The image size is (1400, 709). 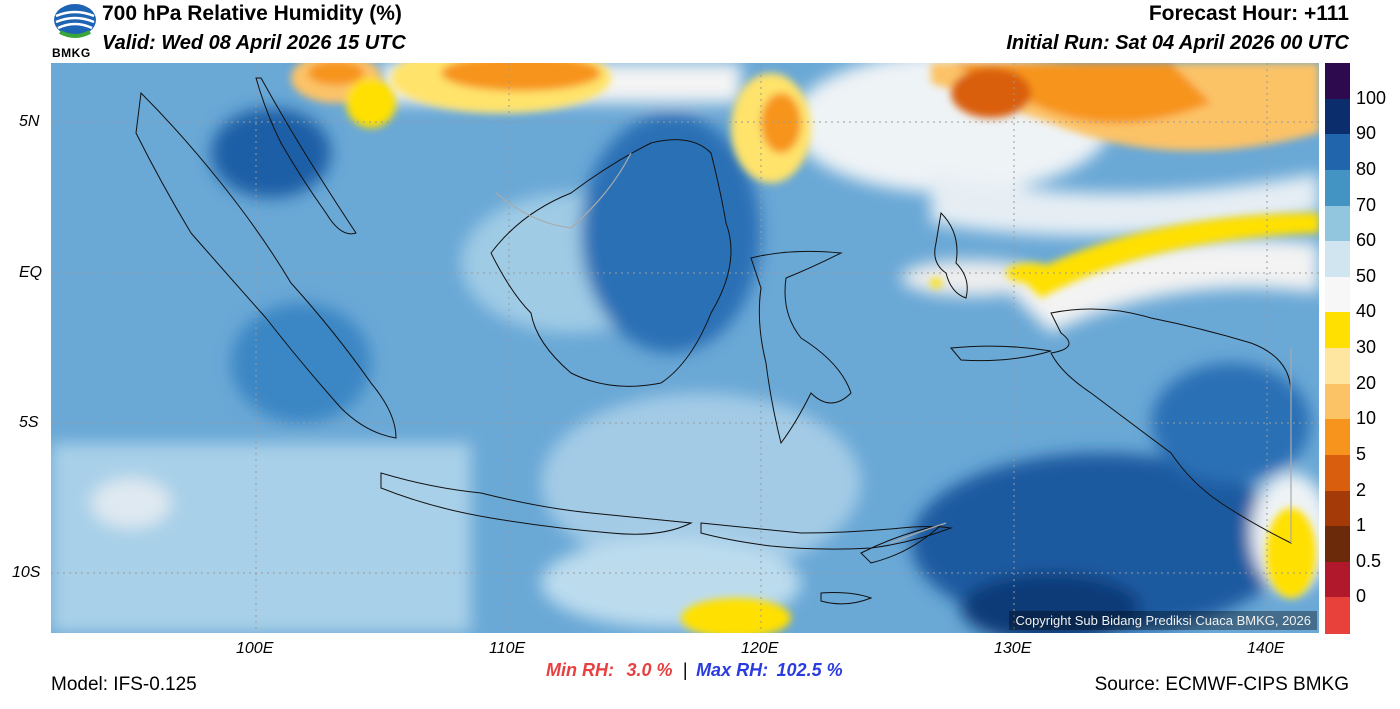 What do you see at coordinates (1366, 311) in the screenshot?
I see `colorbar-label: 40` at bounding box center [1366, 311].